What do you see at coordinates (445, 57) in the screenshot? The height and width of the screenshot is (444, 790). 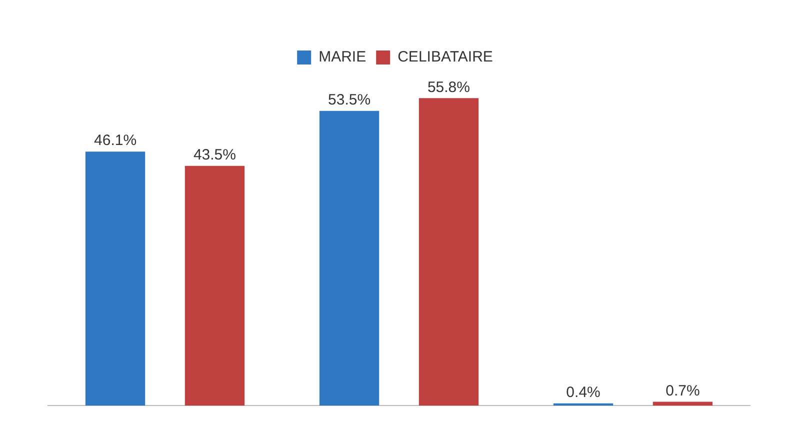 I see `legend-label: CELIBATAIRE` at bounding box center [445, 57].